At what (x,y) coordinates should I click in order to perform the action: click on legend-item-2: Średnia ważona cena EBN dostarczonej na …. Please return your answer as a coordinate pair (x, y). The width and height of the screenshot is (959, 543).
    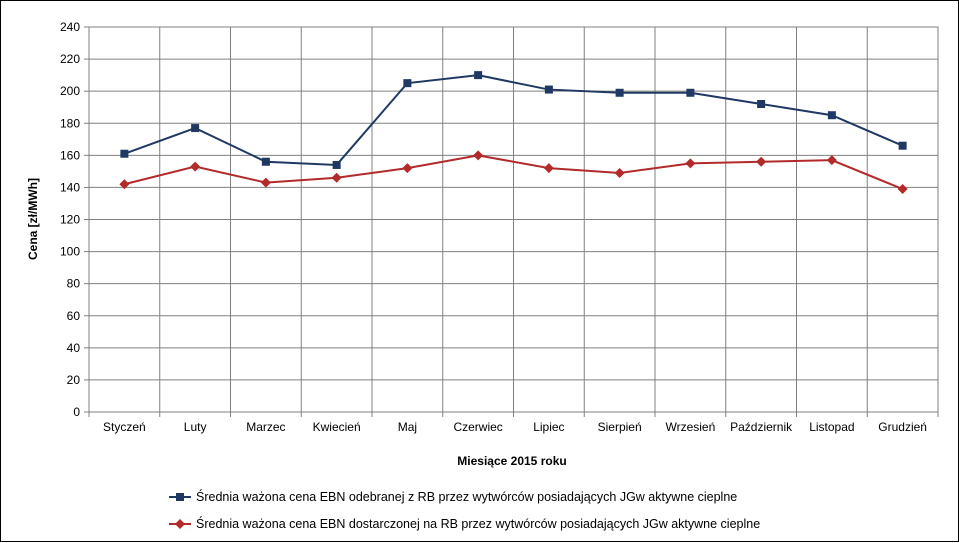
    Looking at the image, I should click on (464, 523).